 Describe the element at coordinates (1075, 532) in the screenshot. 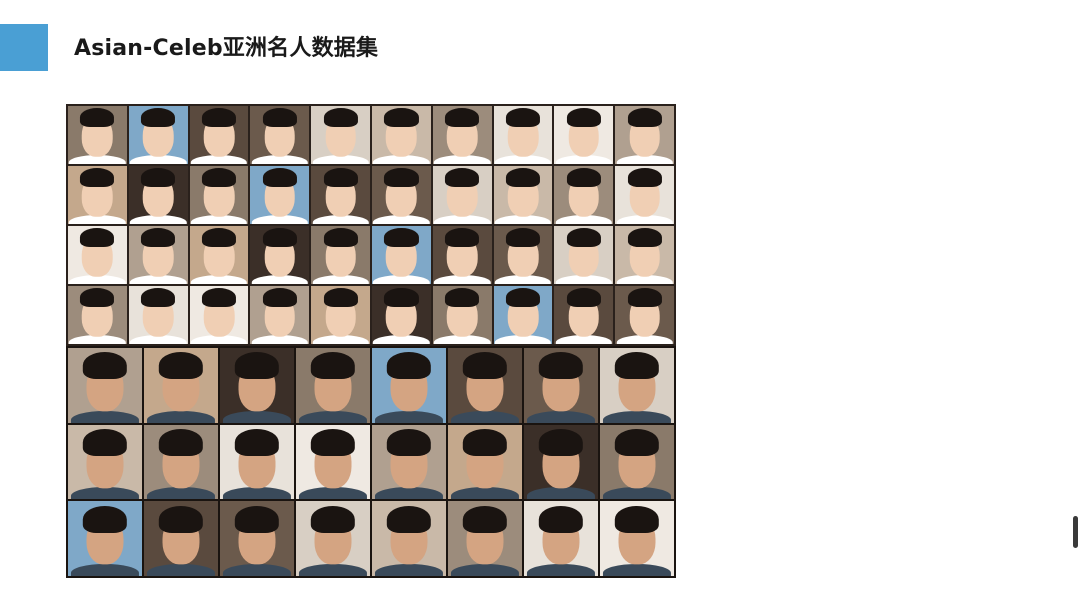

I see `scroll-indicator` at that location.